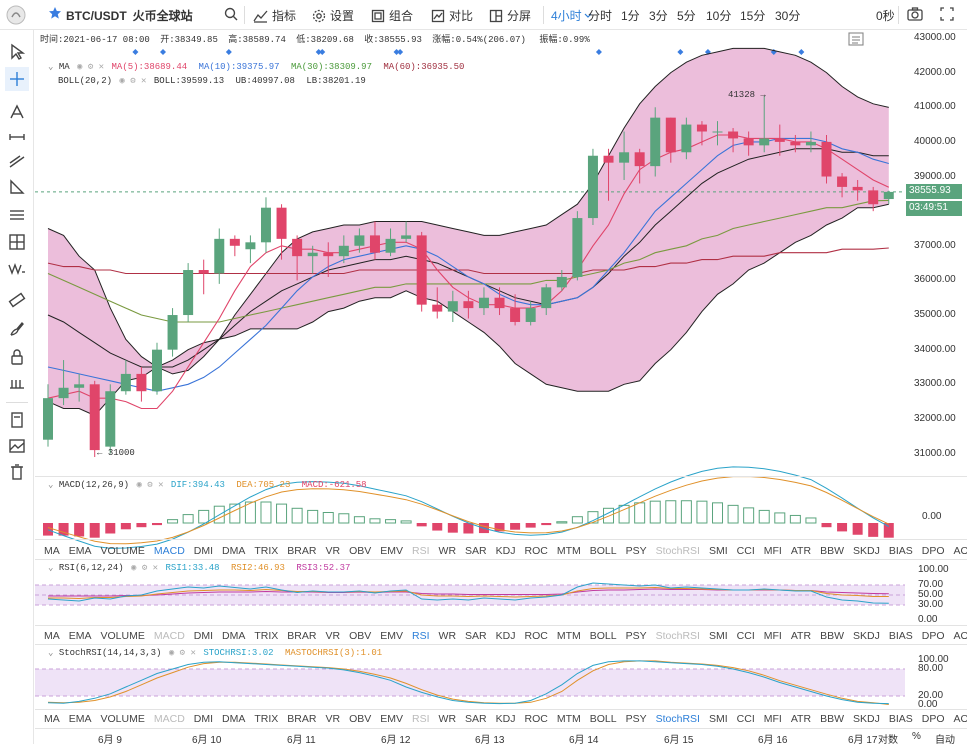 The height and width of the screenshot is (746, 967). I want to click on favorite-star-icon, so click(55, 13).